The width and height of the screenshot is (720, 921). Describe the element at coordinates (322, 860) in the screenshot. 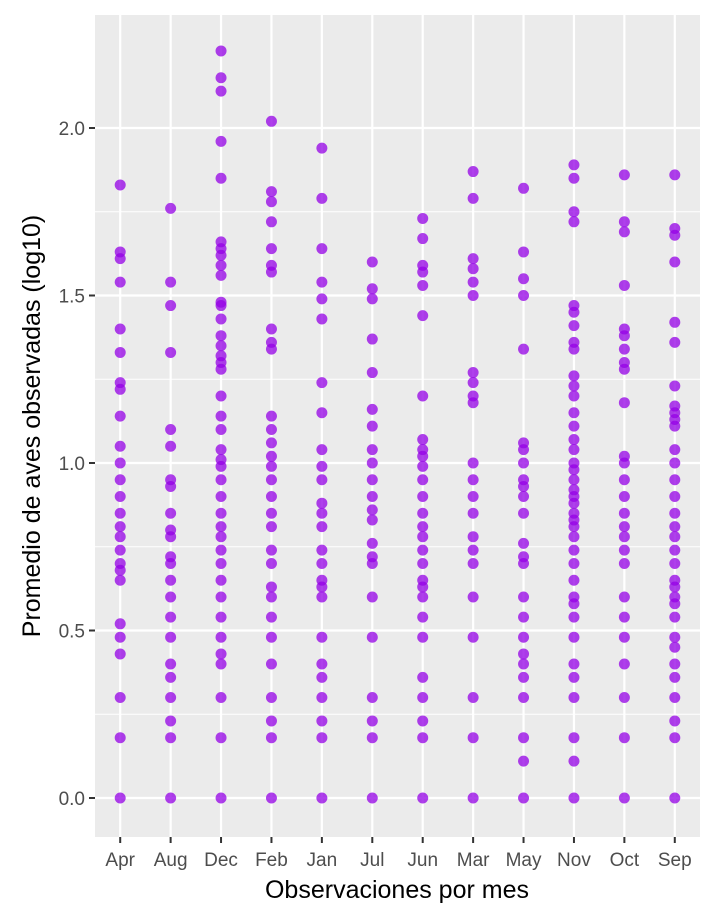

I see `x-tick-label: Jan` at that location.